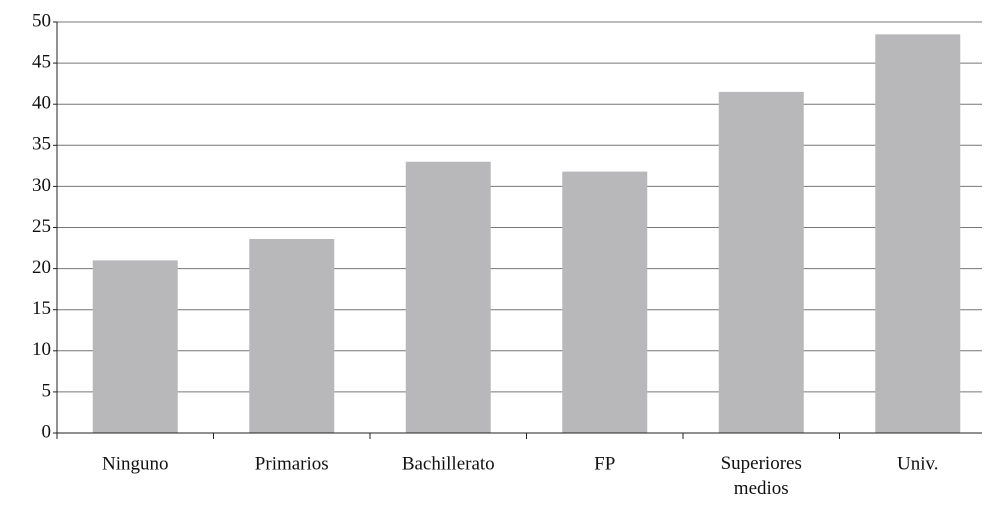 Image resolution: width=987 pixels, height=511 pixels. Describe the element at coordinates (41, 144) in the screenshot. I see `y-tick-label: 35` at that location.